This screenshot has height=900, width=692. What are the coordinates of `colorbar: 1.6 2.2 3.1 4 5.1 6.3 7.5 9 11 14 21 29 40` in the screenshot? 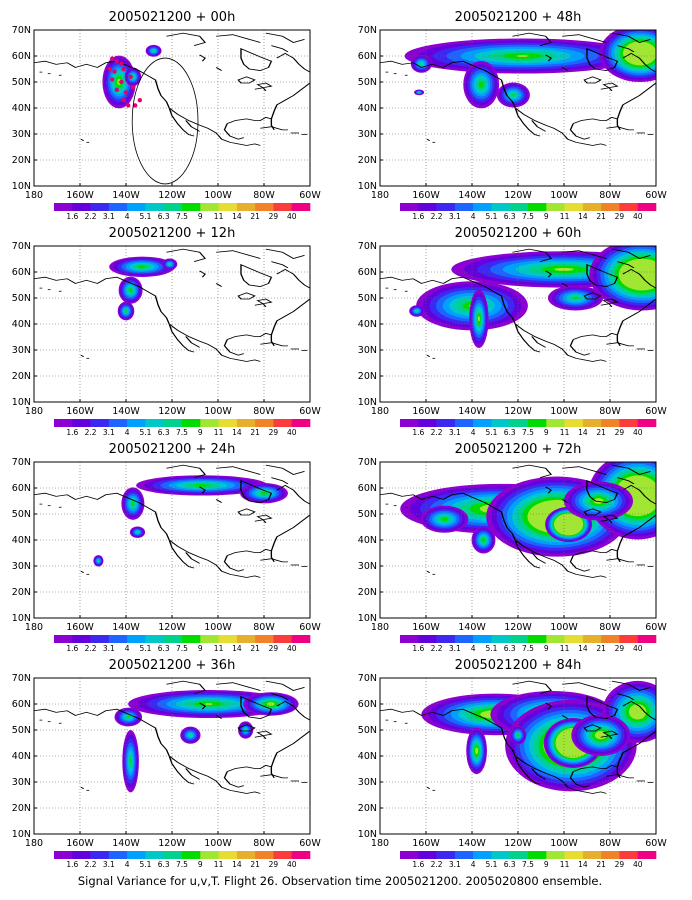 It's located at (182, 212).